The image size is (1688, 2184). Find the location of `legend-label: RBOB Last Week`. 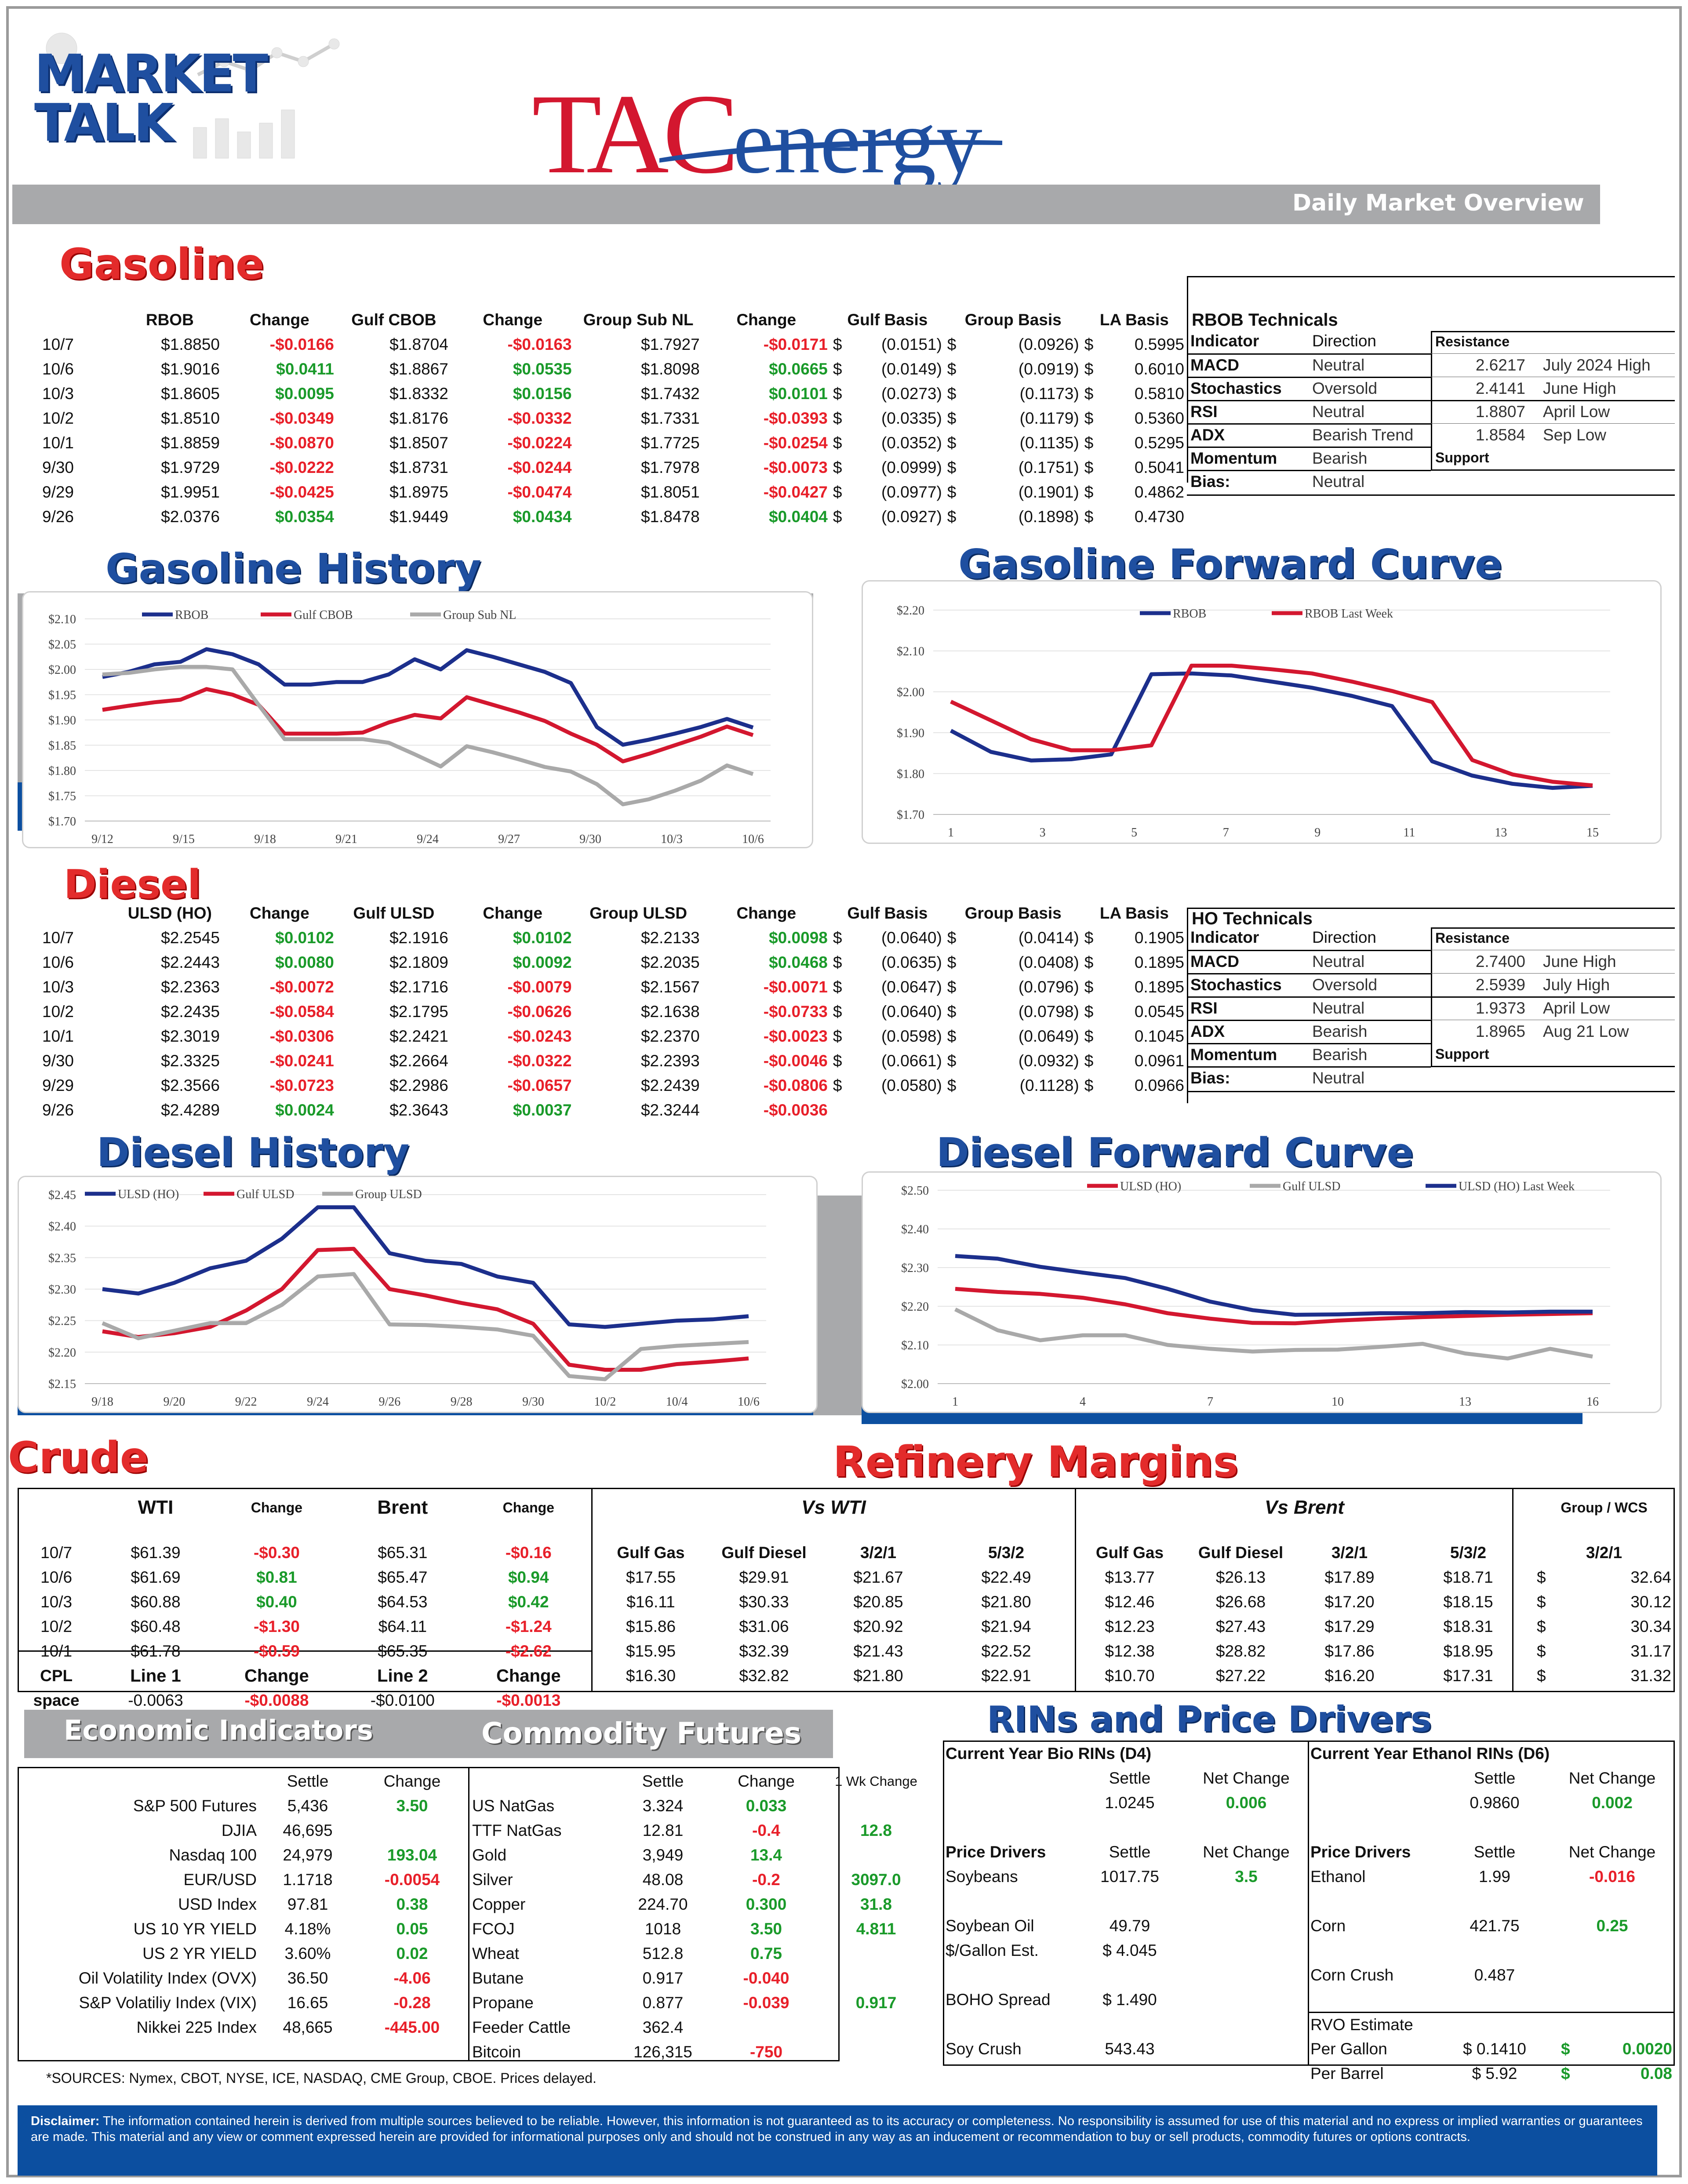

legend-label: RBOB Last Week is located at coordinates (1349, 614).